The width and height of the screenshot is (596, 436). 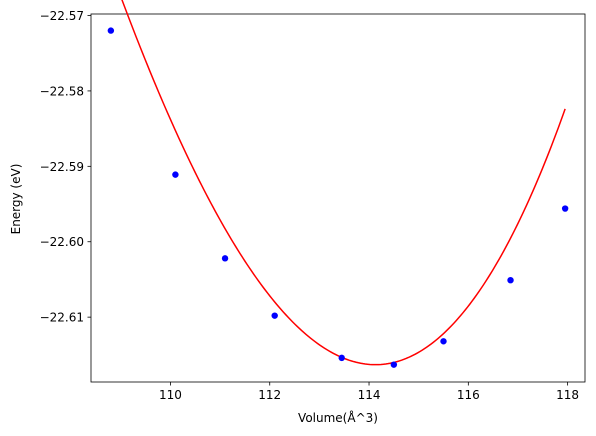 I want to click on y-axis-ticks: −22.57 −22.58 −22.59 −22.60 −22.61, so click(x=65, y=167).